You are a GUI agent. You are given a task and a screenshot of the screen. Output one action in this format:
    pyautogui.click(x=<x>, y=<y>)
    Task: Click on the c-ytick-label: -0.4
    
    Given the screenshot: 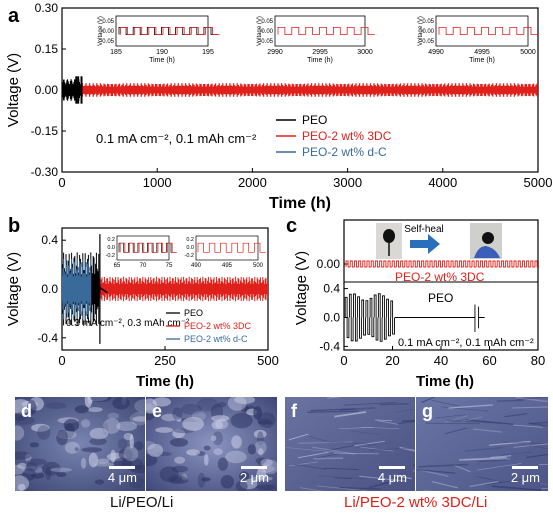 What is the action you would take?
    pyautogui.click(x=329, y=346)
    